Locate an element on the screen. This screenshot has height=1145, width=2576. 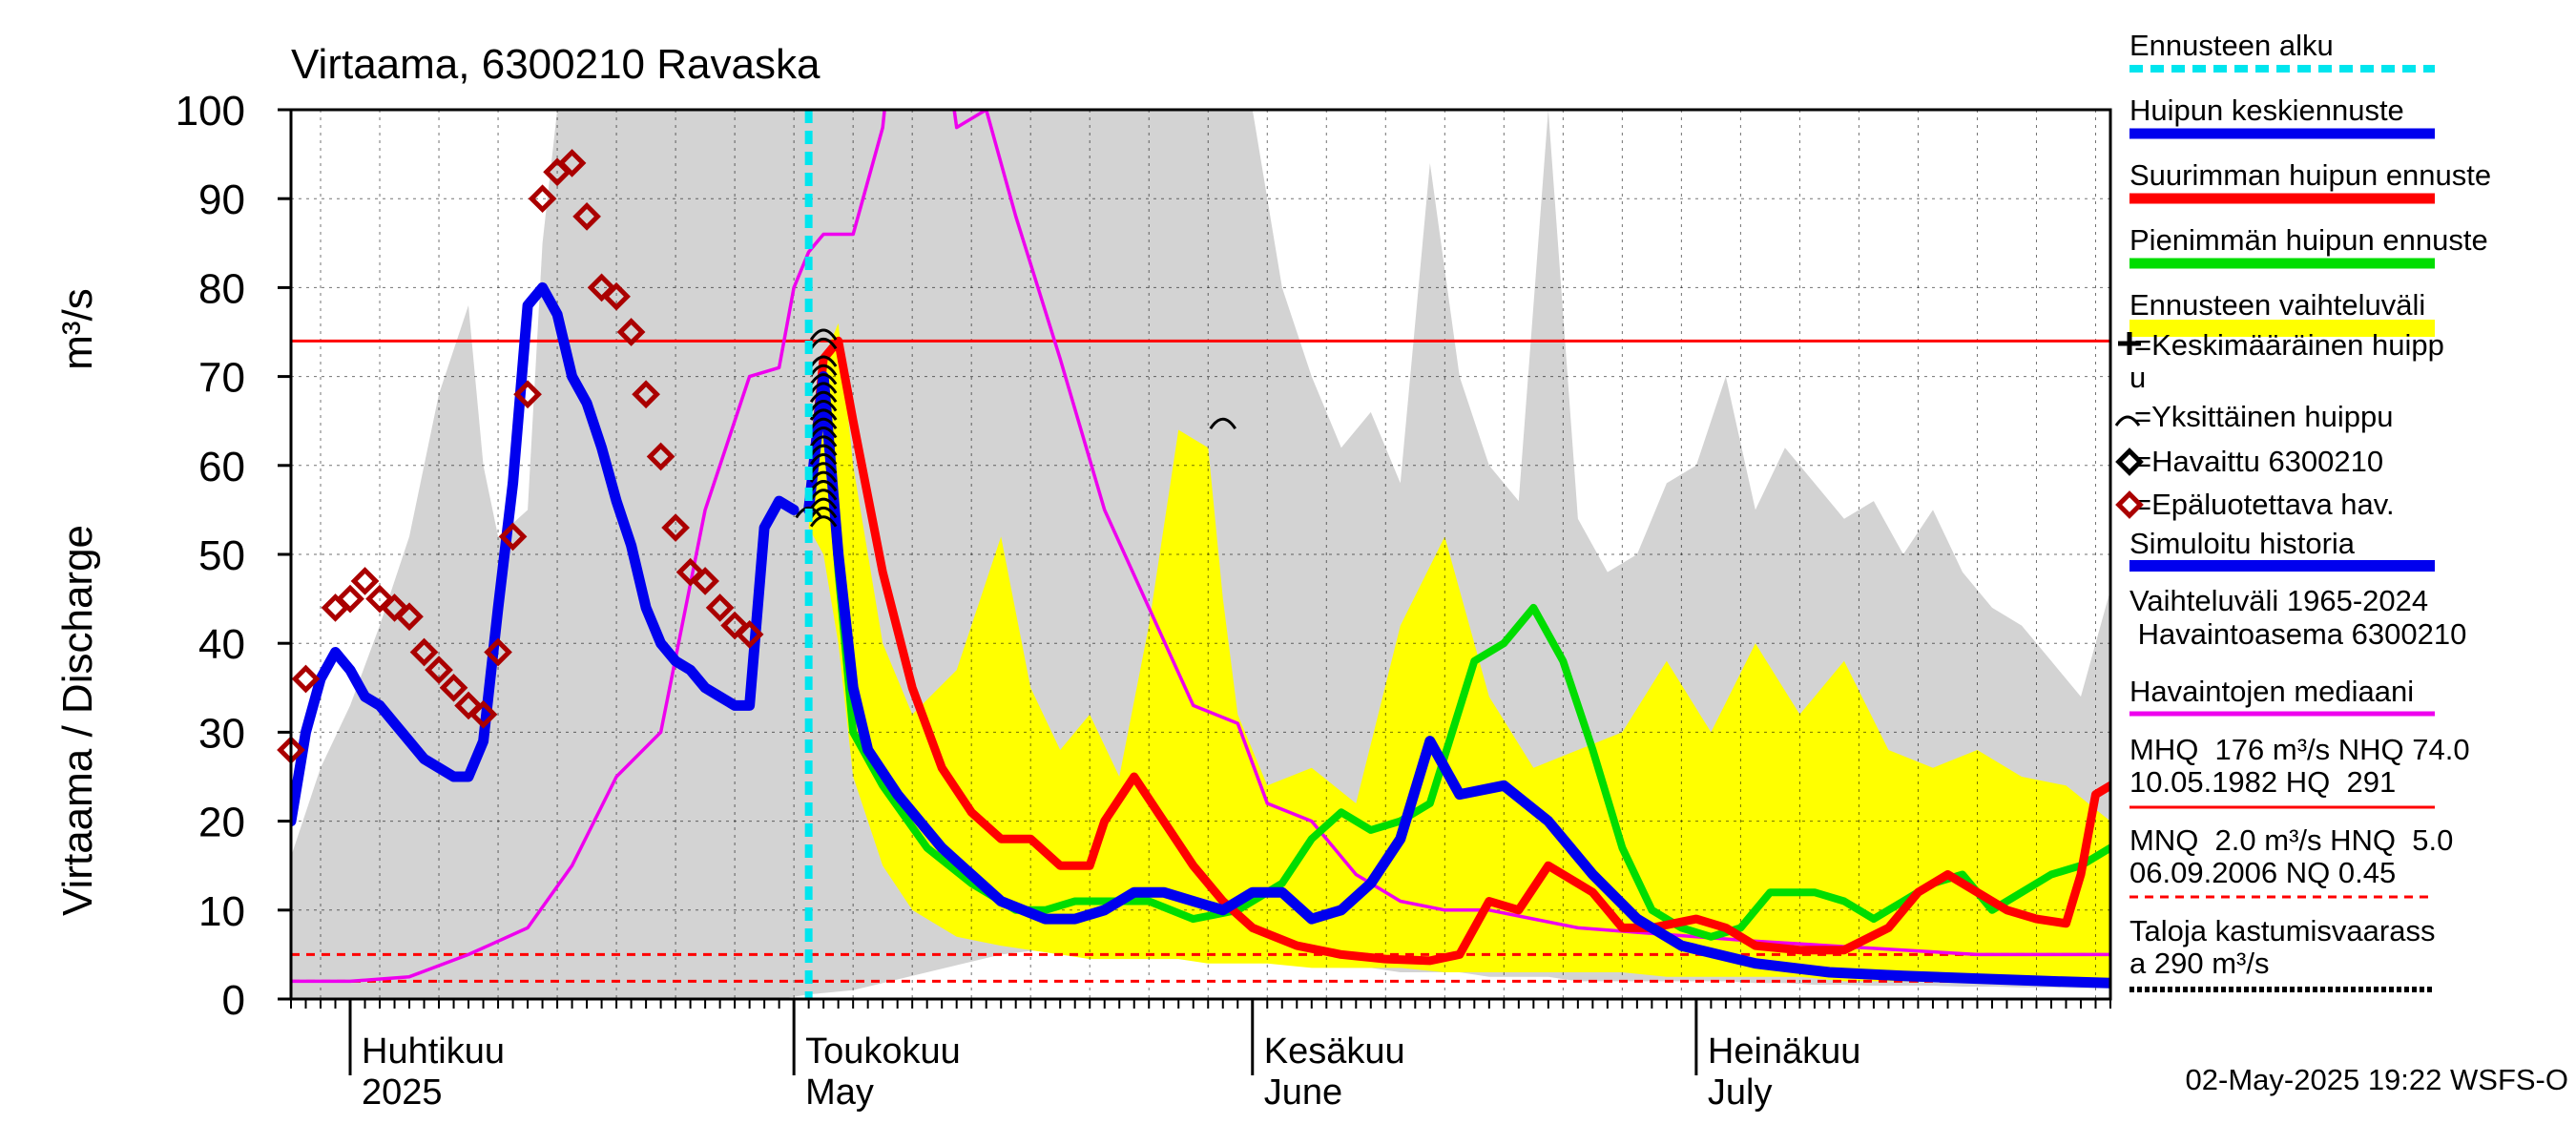
y-tick-label: 90 is located at coordinates (221, 200).